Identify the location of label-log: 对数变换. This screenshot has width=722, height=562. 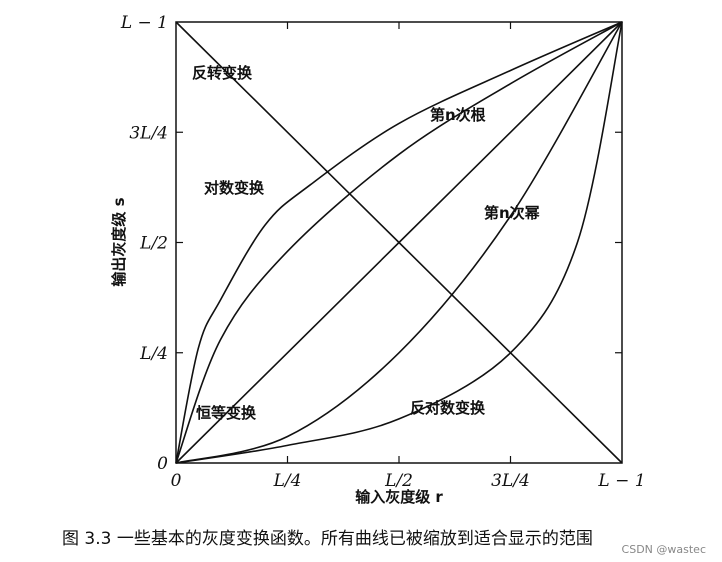
(234, 188).